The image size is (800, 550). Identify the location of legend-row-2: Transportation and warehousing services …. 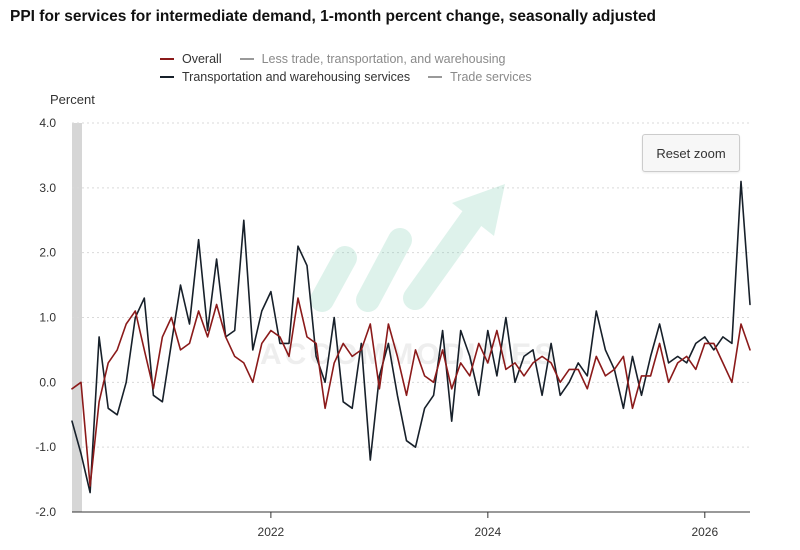
(355, 77).